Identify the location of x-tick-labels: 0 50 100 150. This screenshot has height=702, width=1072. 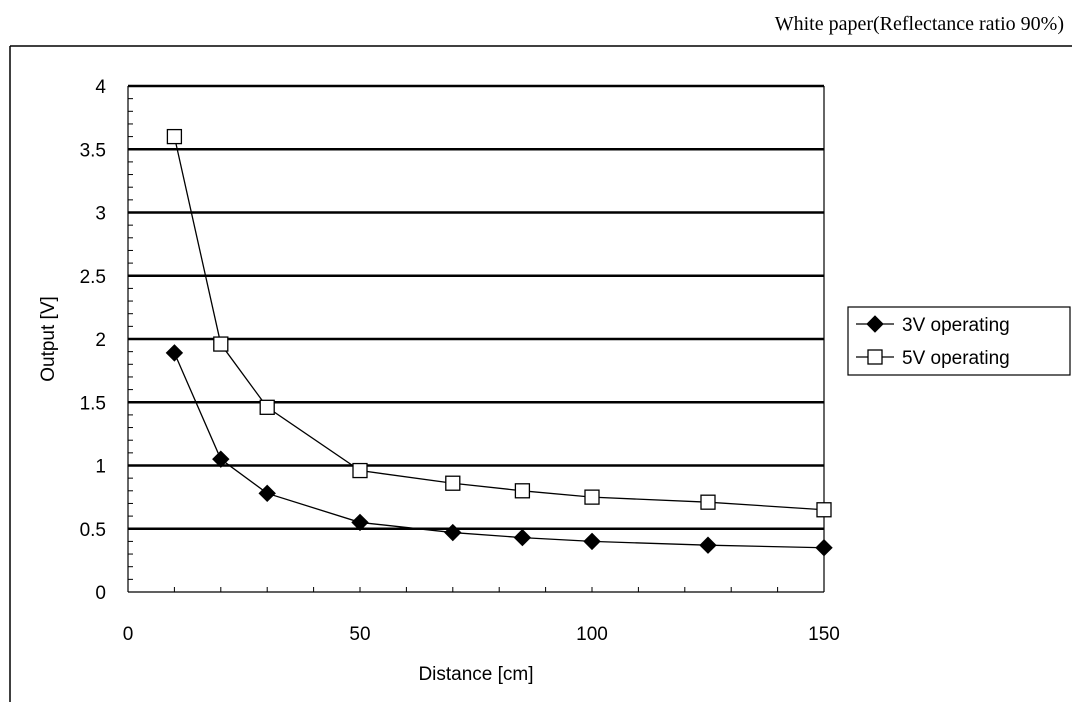
(481, 634).